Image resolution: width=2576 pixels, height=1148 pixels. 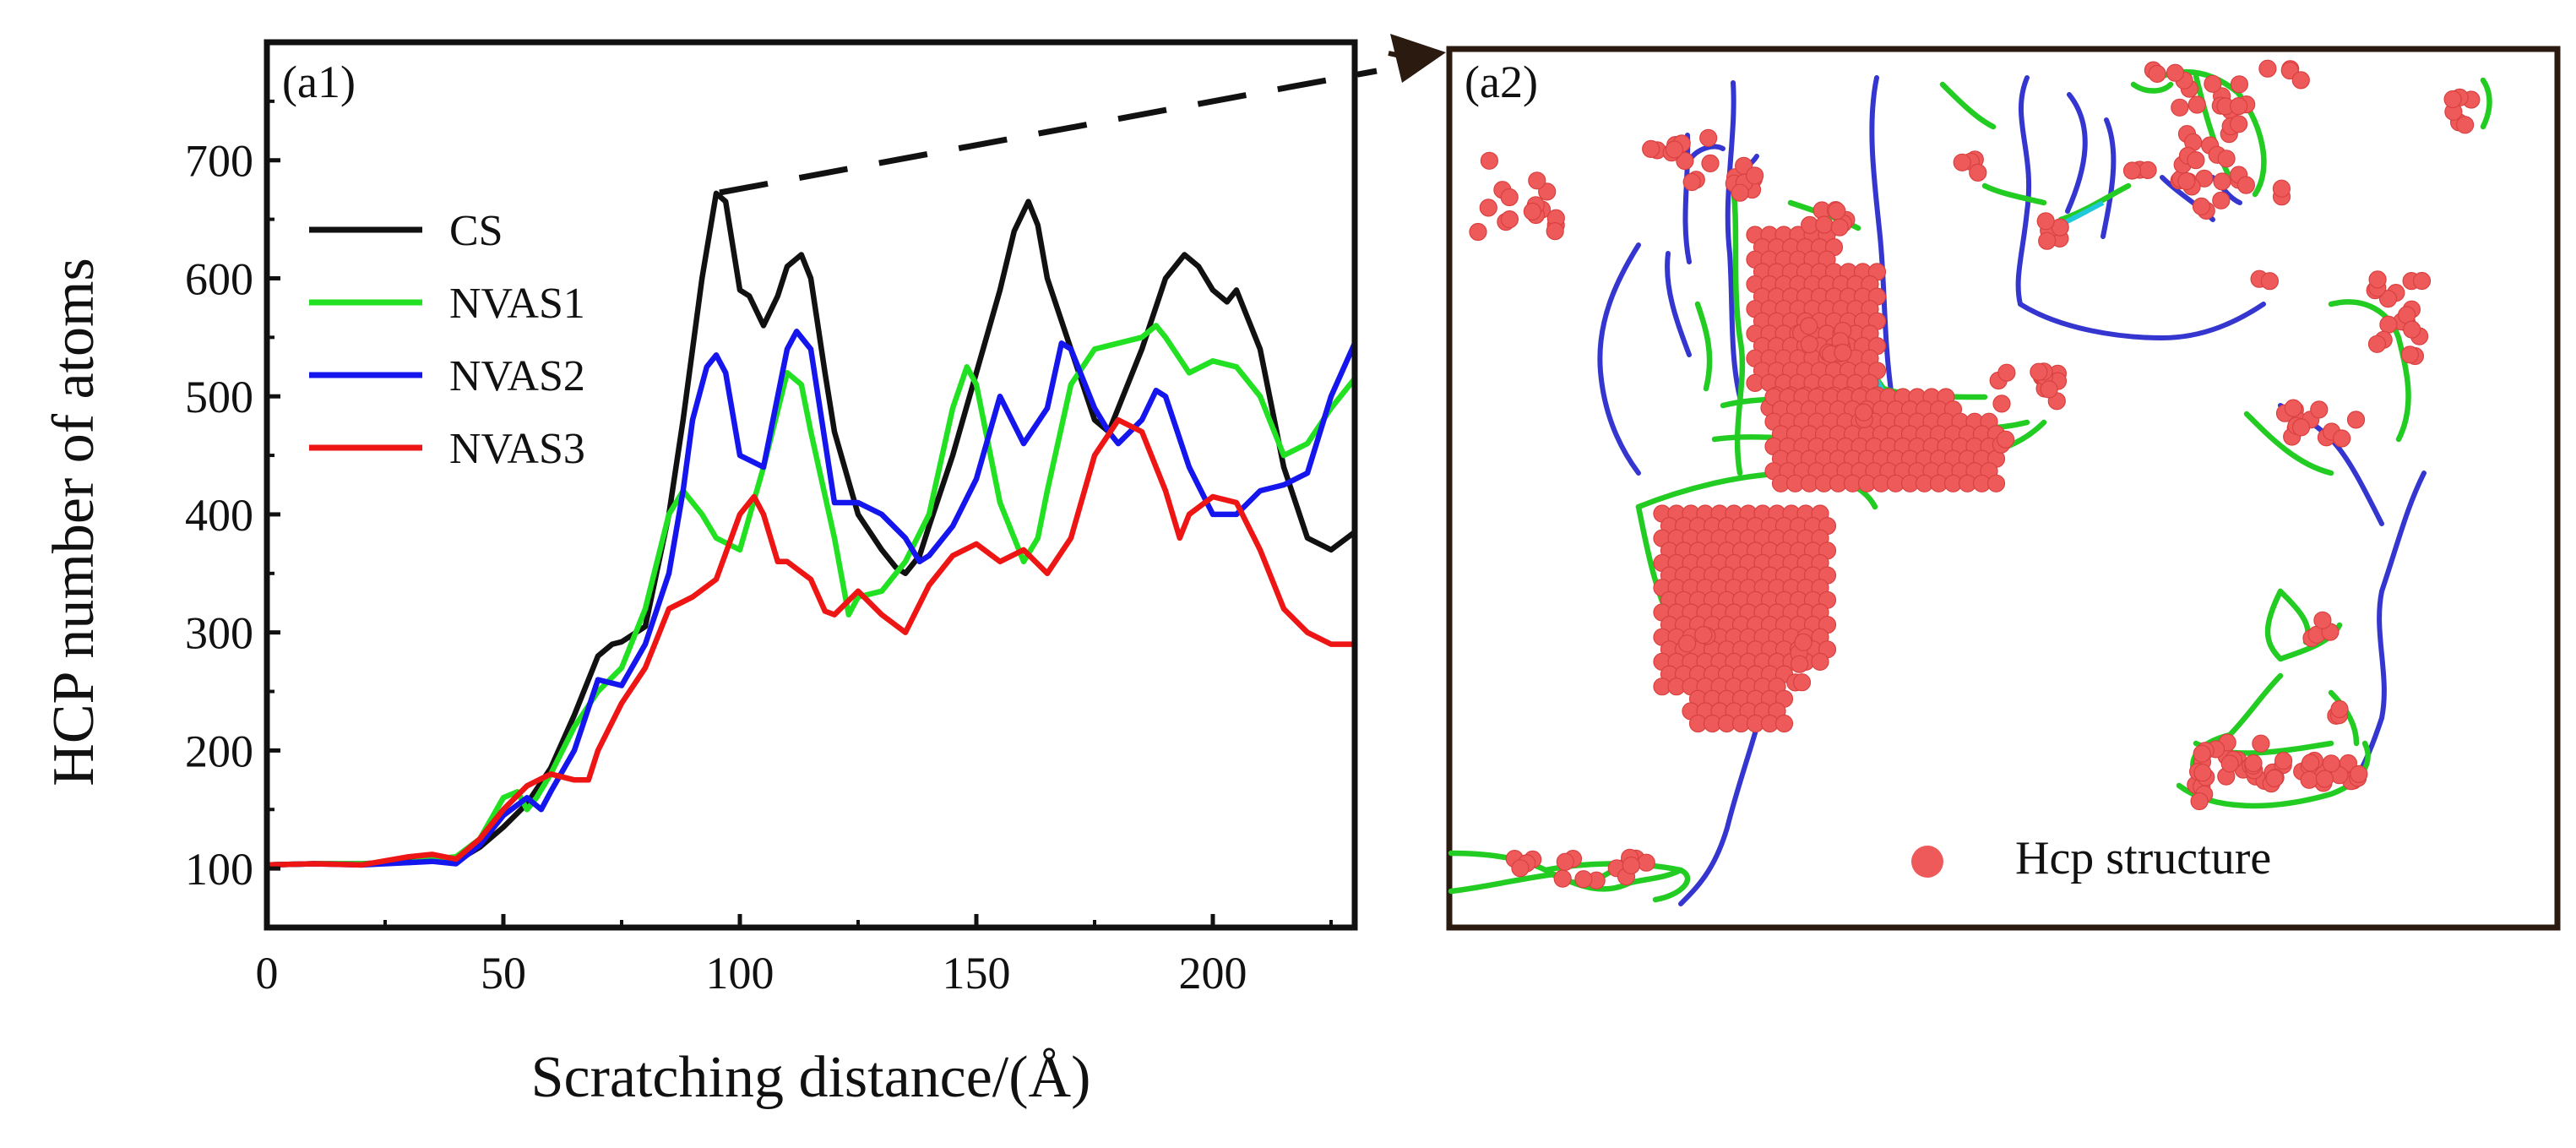 I want to click on y-tick-label: 100, so click(x=219, y=869).